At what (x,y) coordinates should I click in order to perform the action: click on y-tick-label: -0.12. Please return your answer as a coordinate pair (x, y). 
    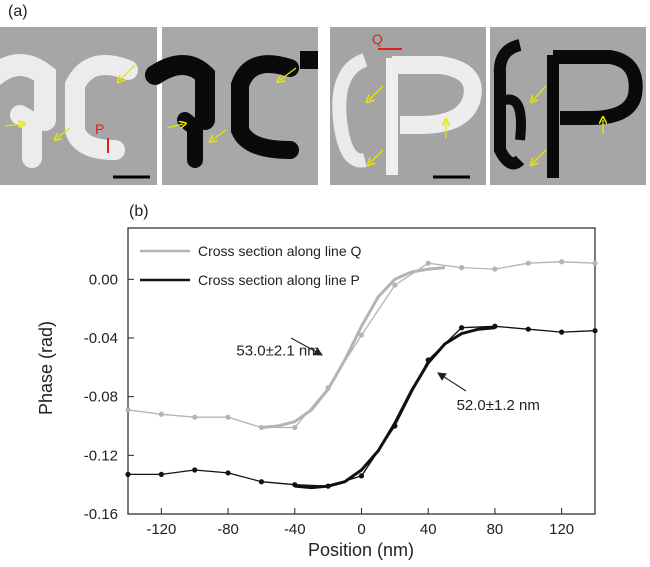
    Looking at the image, I should click on (101, 455).